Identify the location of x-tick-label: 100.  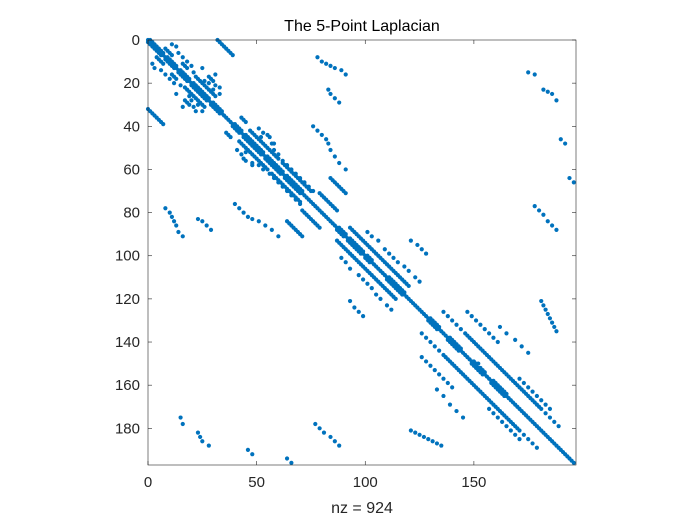
(365, 482).